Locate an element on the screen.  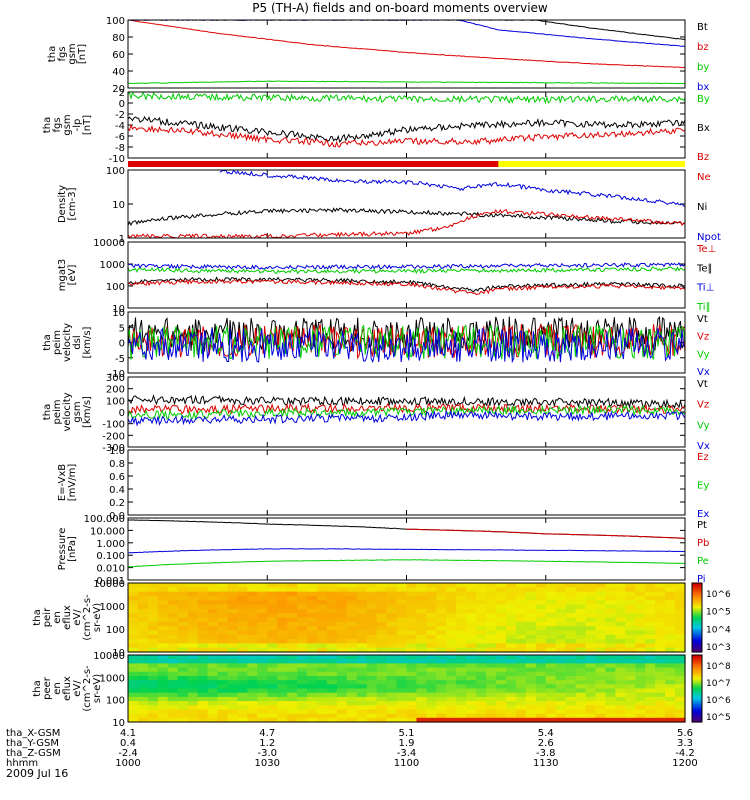
panel-5-ylabel: tha peim velocity dsl [km/s] is located at coordinates (67, 342).